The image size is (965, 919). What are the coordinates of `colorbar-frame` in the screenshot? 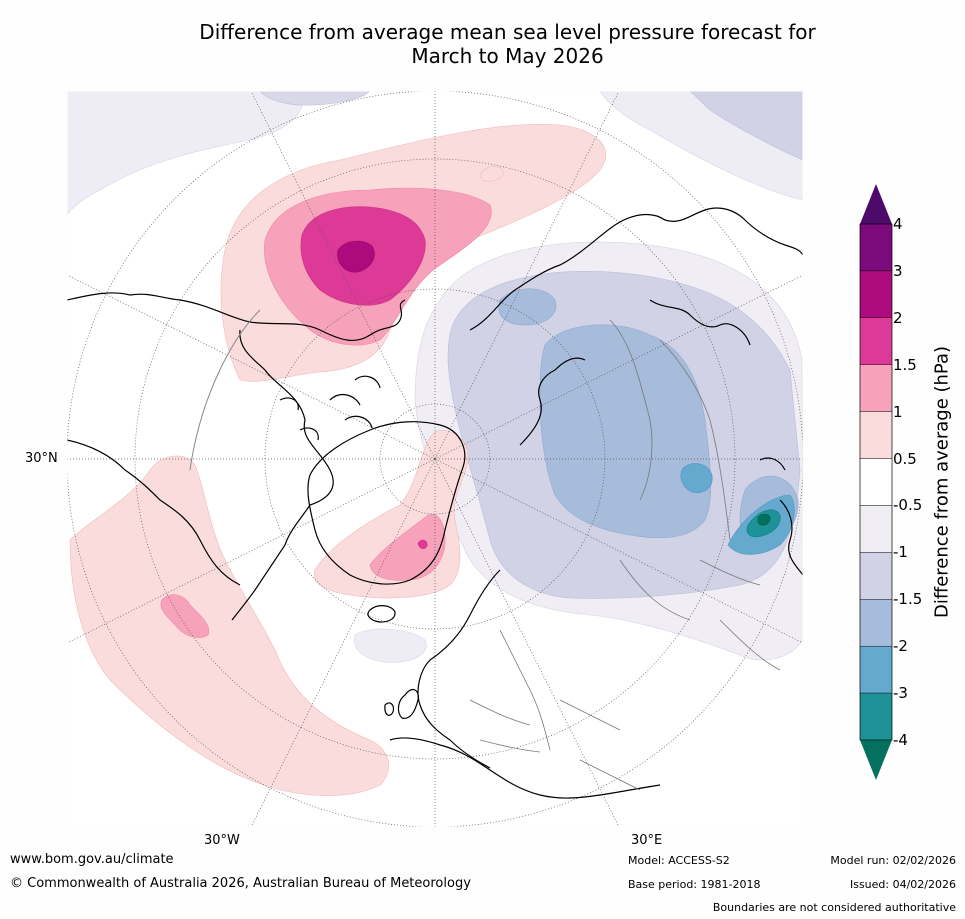 It's located at (876, 482).